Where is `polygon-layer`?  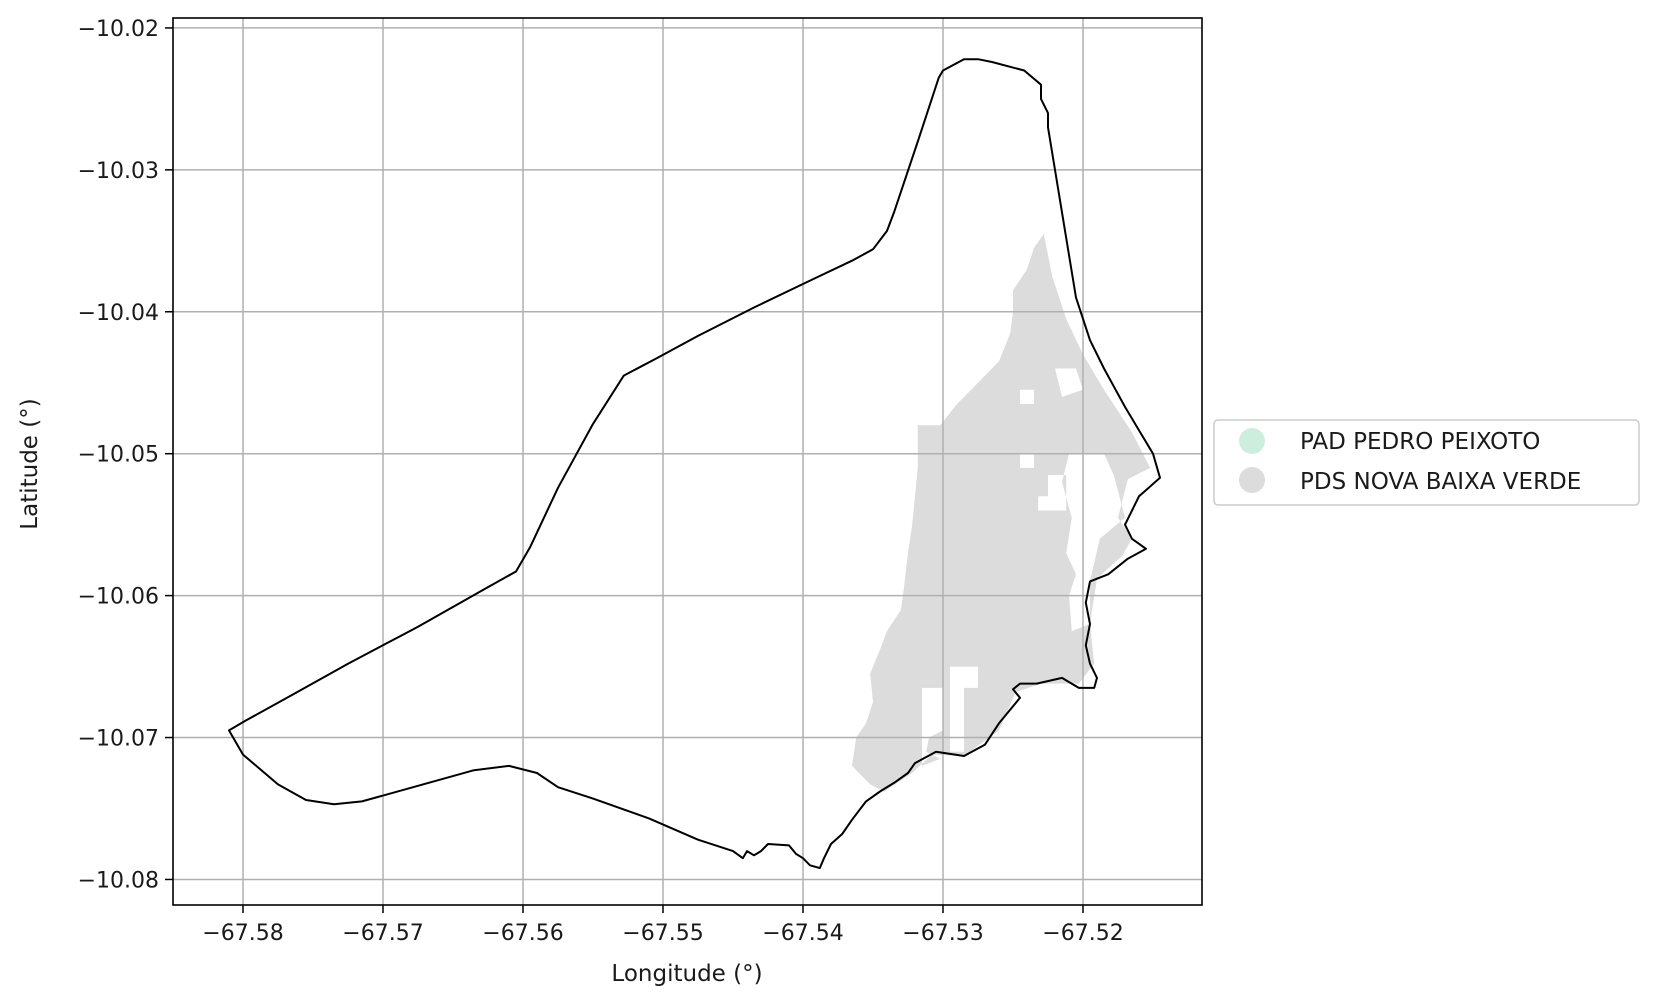
polygon-layer is located at coordinates (1001, 512).